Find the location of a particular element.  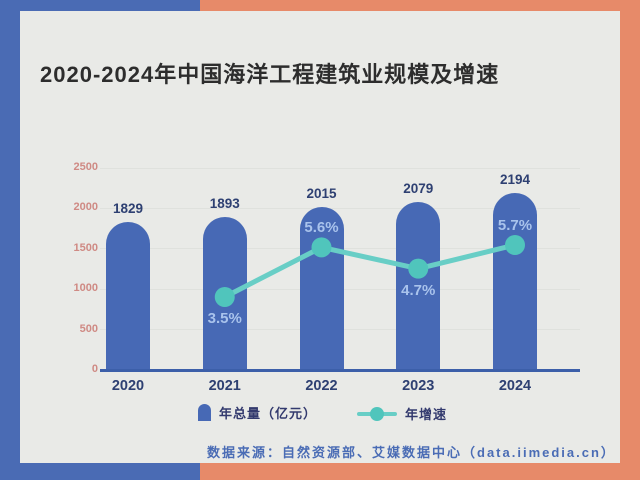

y-axis-tick-label: 1000 is located at coordinates (85, 288).